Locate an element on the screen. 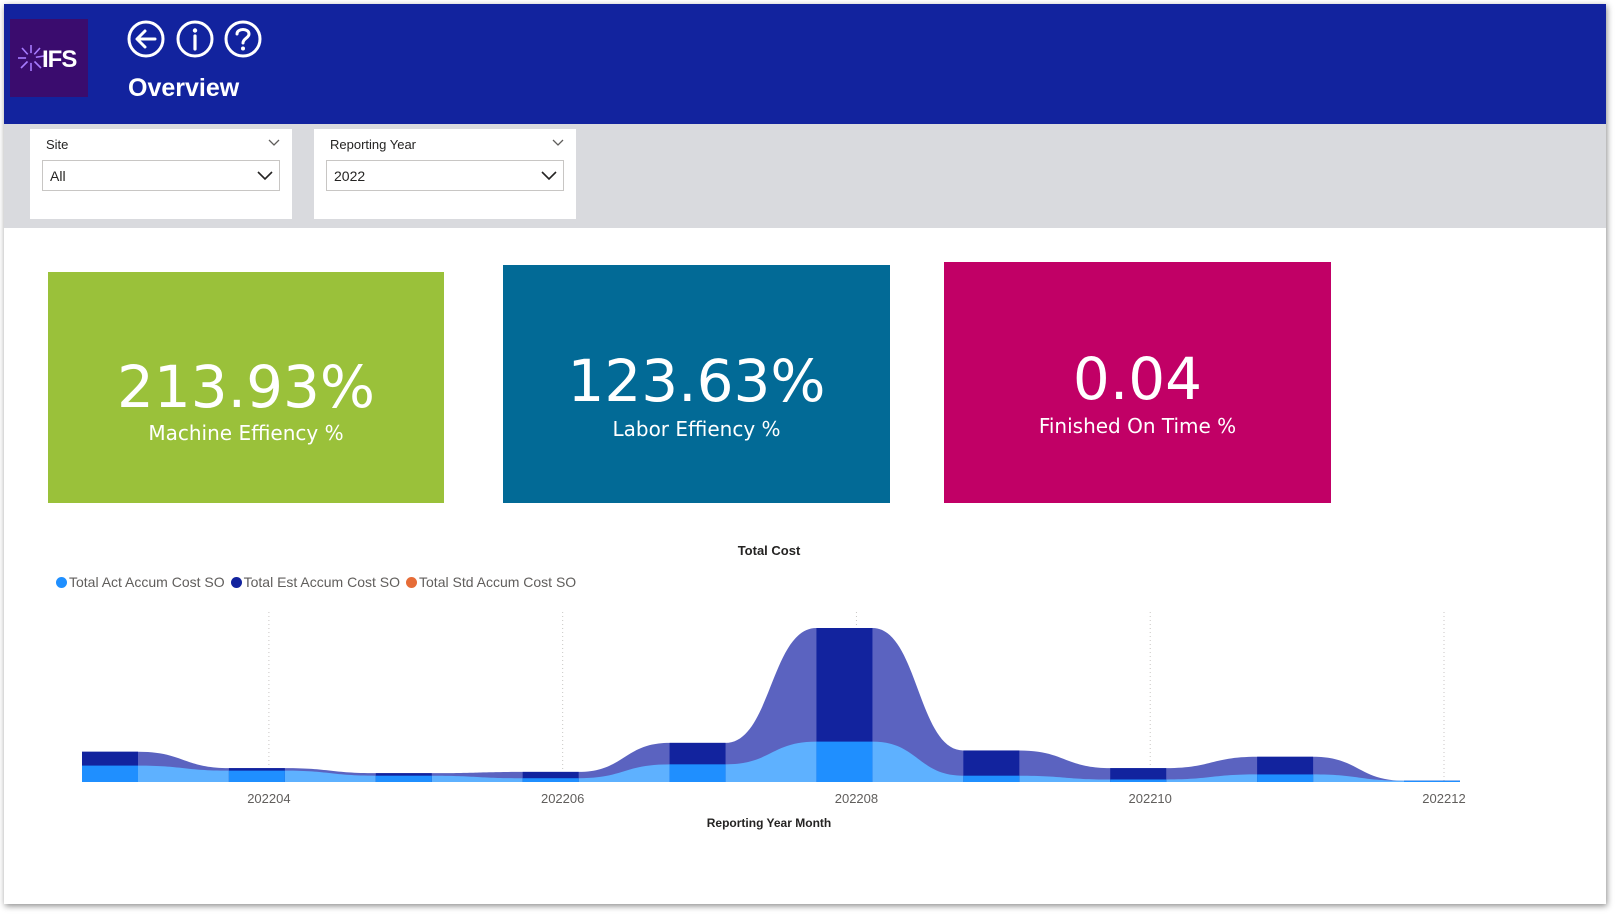 The height and width of the screenshot is (915, 1615). kpi-value: 0.04 is located at coordinates (1137, 379).